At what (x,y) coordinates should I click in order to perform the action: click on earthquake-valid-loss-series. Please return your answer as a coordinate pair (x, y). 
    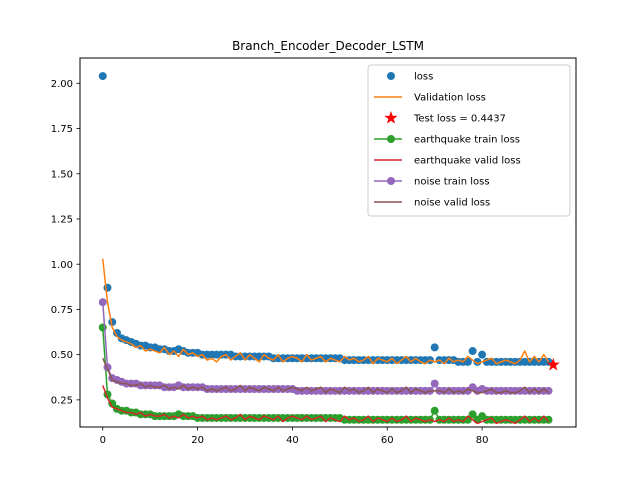
    Looking at the image, I should click on (326, 405).